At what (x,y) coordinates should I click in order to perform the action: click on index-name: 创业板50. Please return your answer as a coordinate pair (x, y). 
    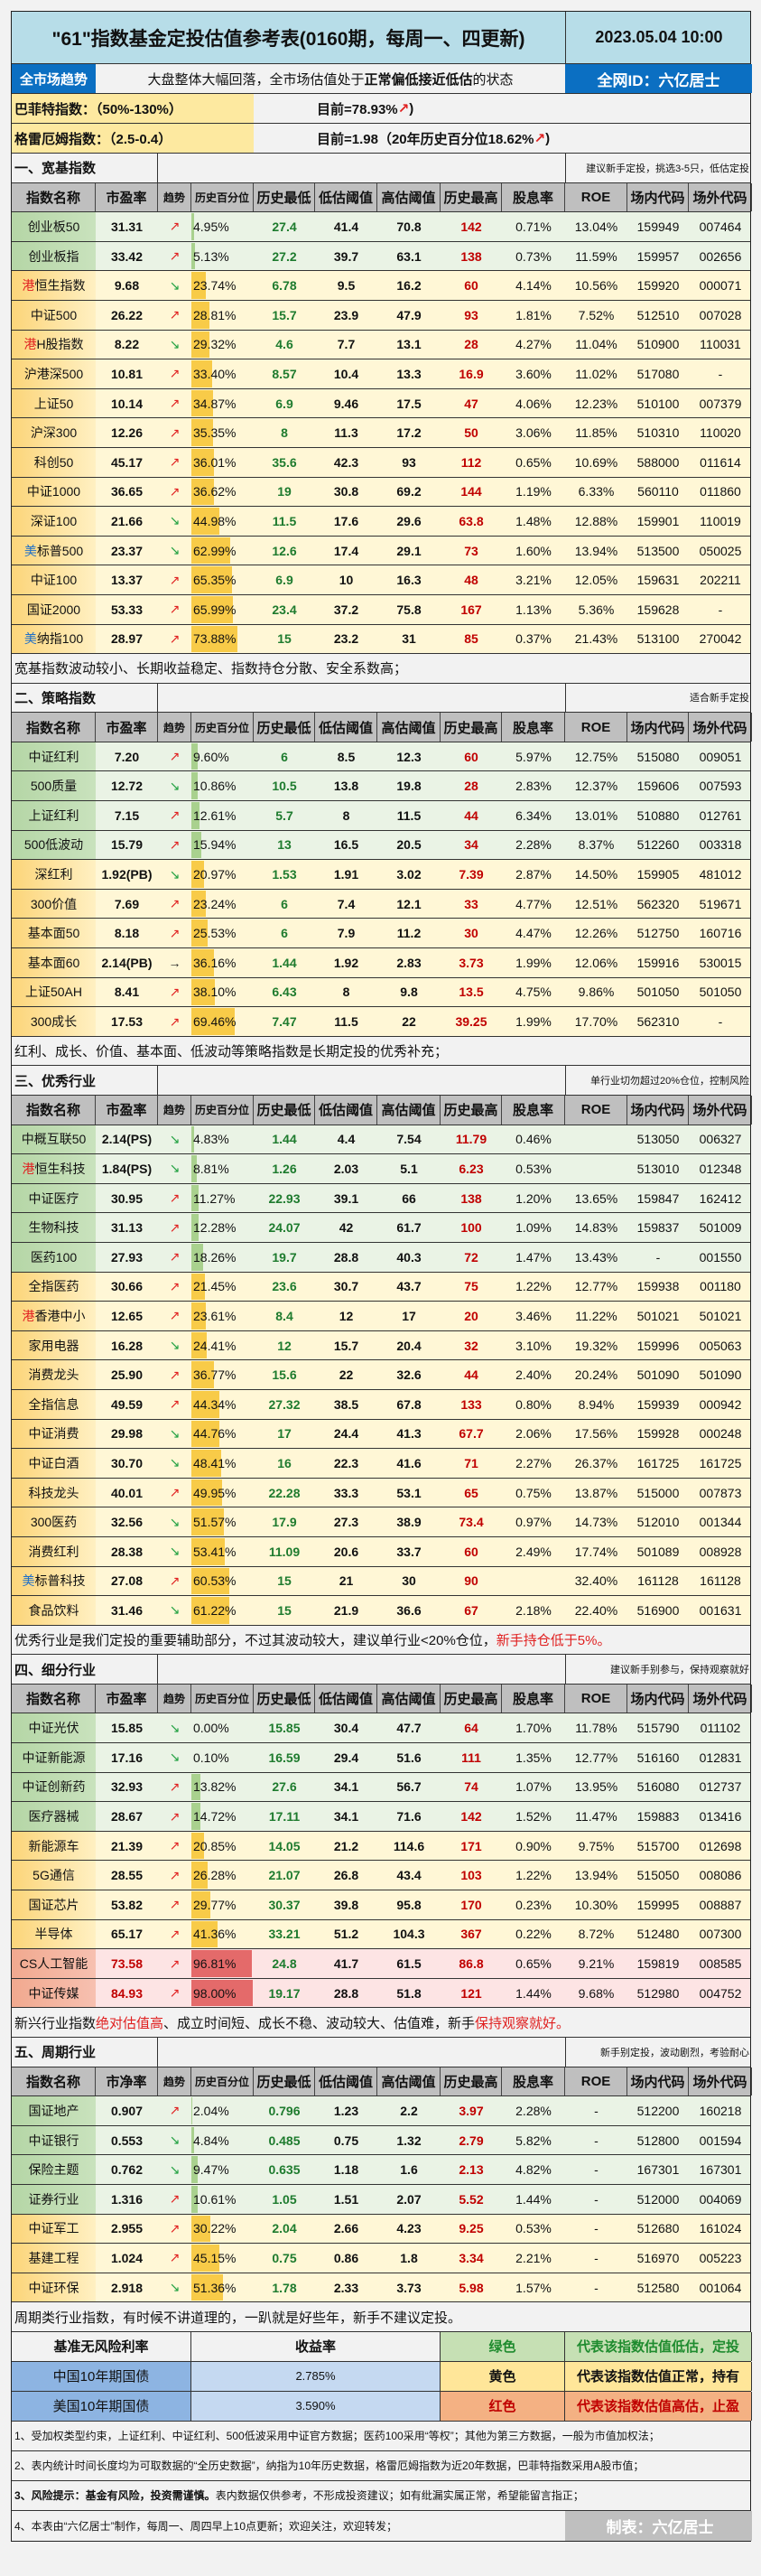
    Looking at the image, I should click on (53, 227).